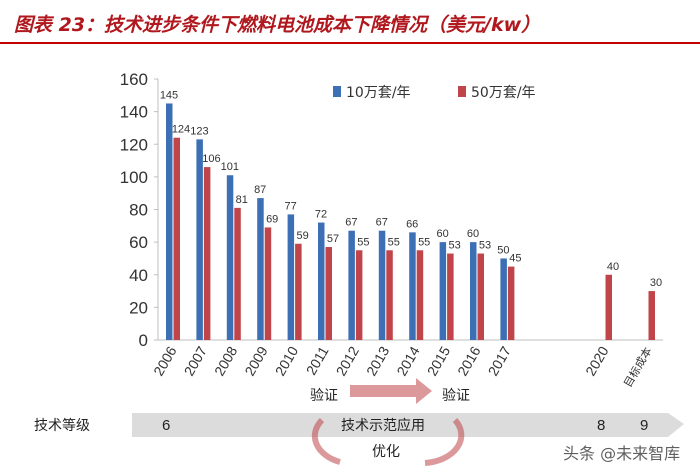  I want to click on y-tick-label: 0, so click(143, 340).